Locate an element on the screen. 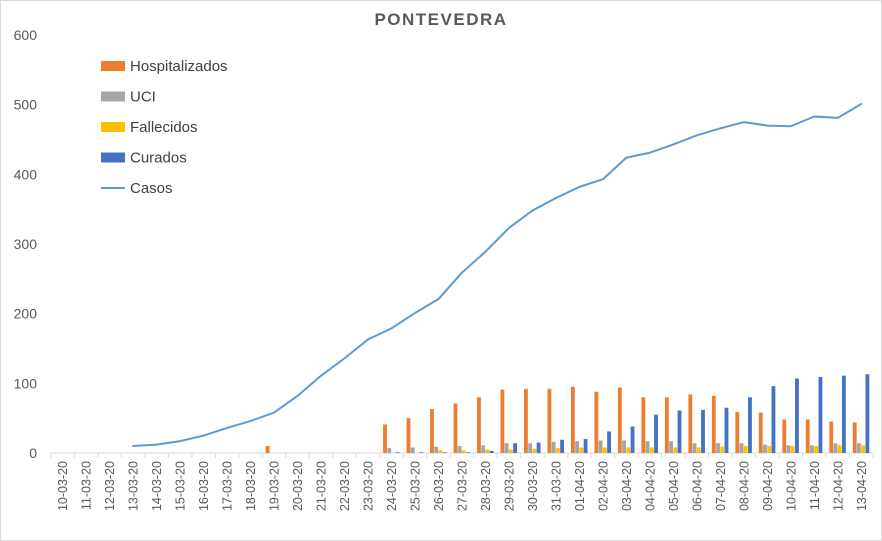 The height and width of the screenshot is (541, 882). x-tick-label: 27-03-20 is located at coordinates (463, 486).